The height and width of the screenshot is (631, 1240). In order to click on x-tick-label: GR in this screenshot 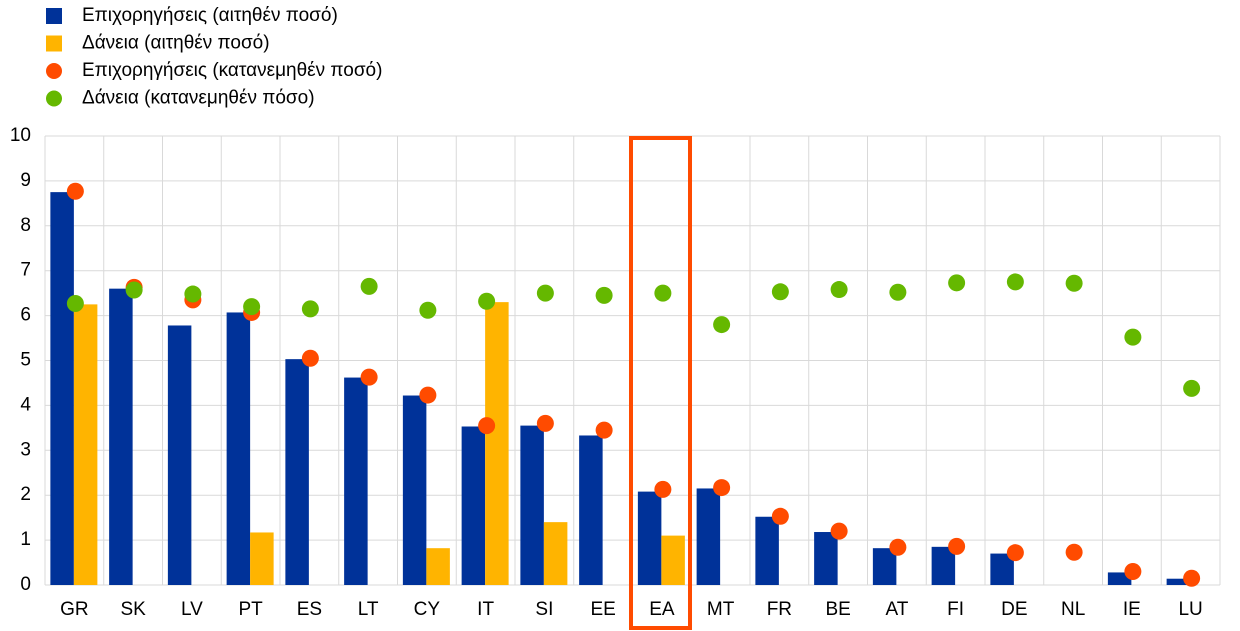, I will do `click(74, 609)`.